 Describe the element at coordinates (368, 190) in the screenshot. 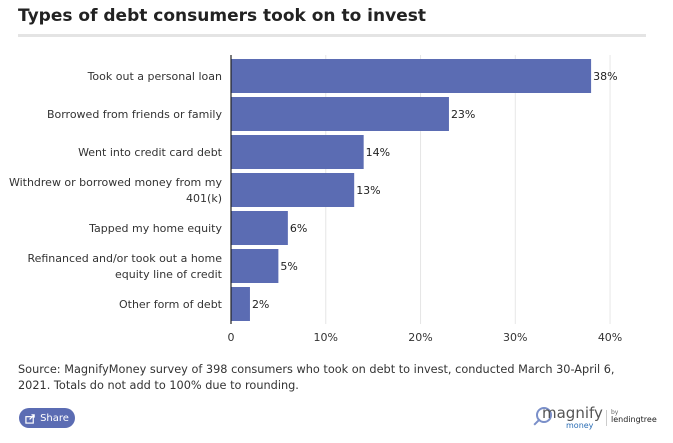

I see `bar-value-label: 13%` at that location.